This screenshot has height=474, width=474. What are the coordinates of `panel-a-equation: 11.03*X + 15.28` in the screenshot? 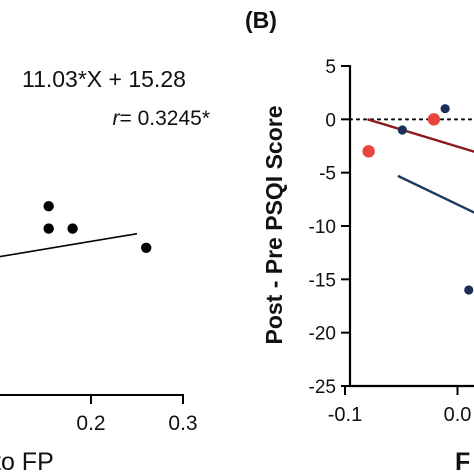 It's located at (104, 79).